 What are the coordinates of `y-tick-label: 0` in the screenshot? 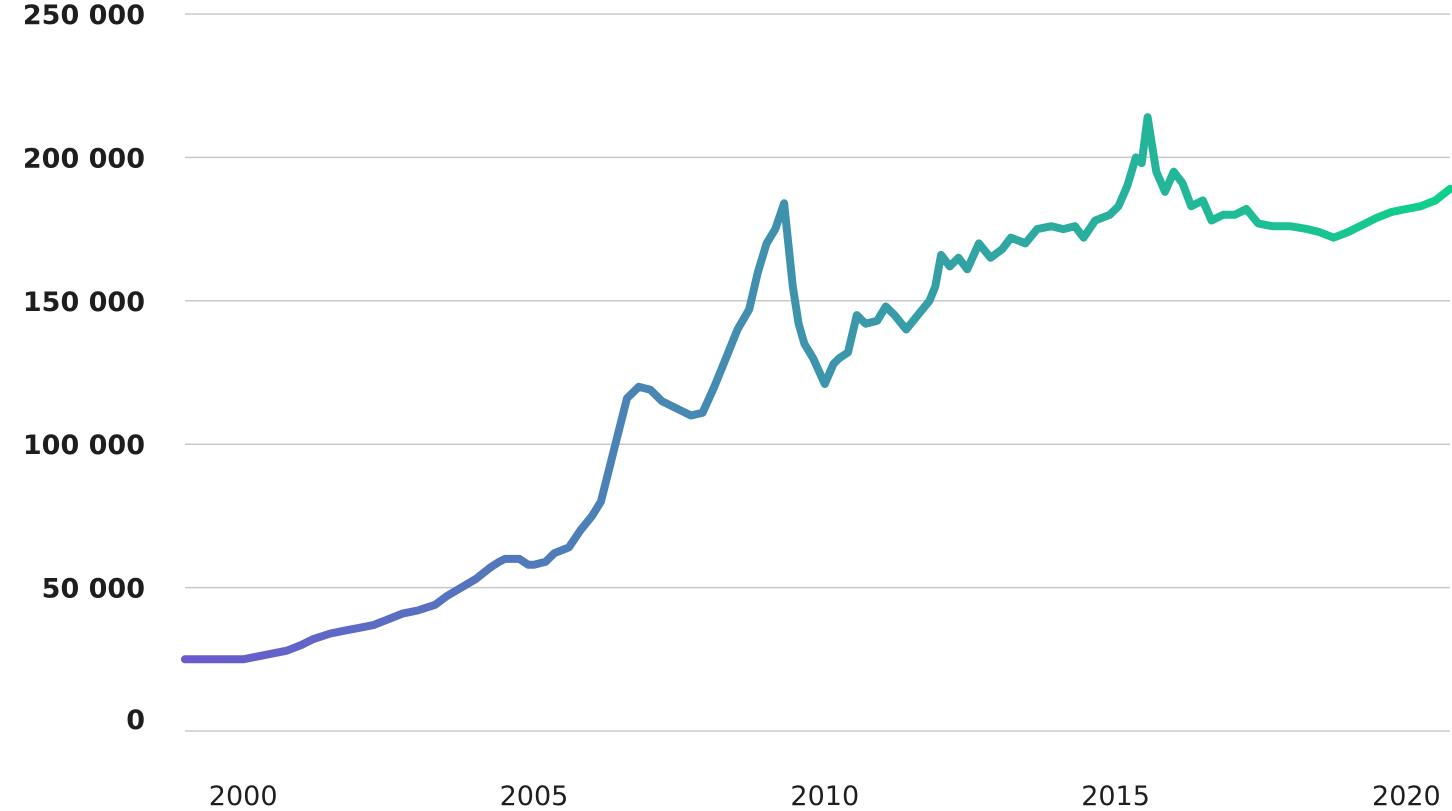 It's located at (135, 720).